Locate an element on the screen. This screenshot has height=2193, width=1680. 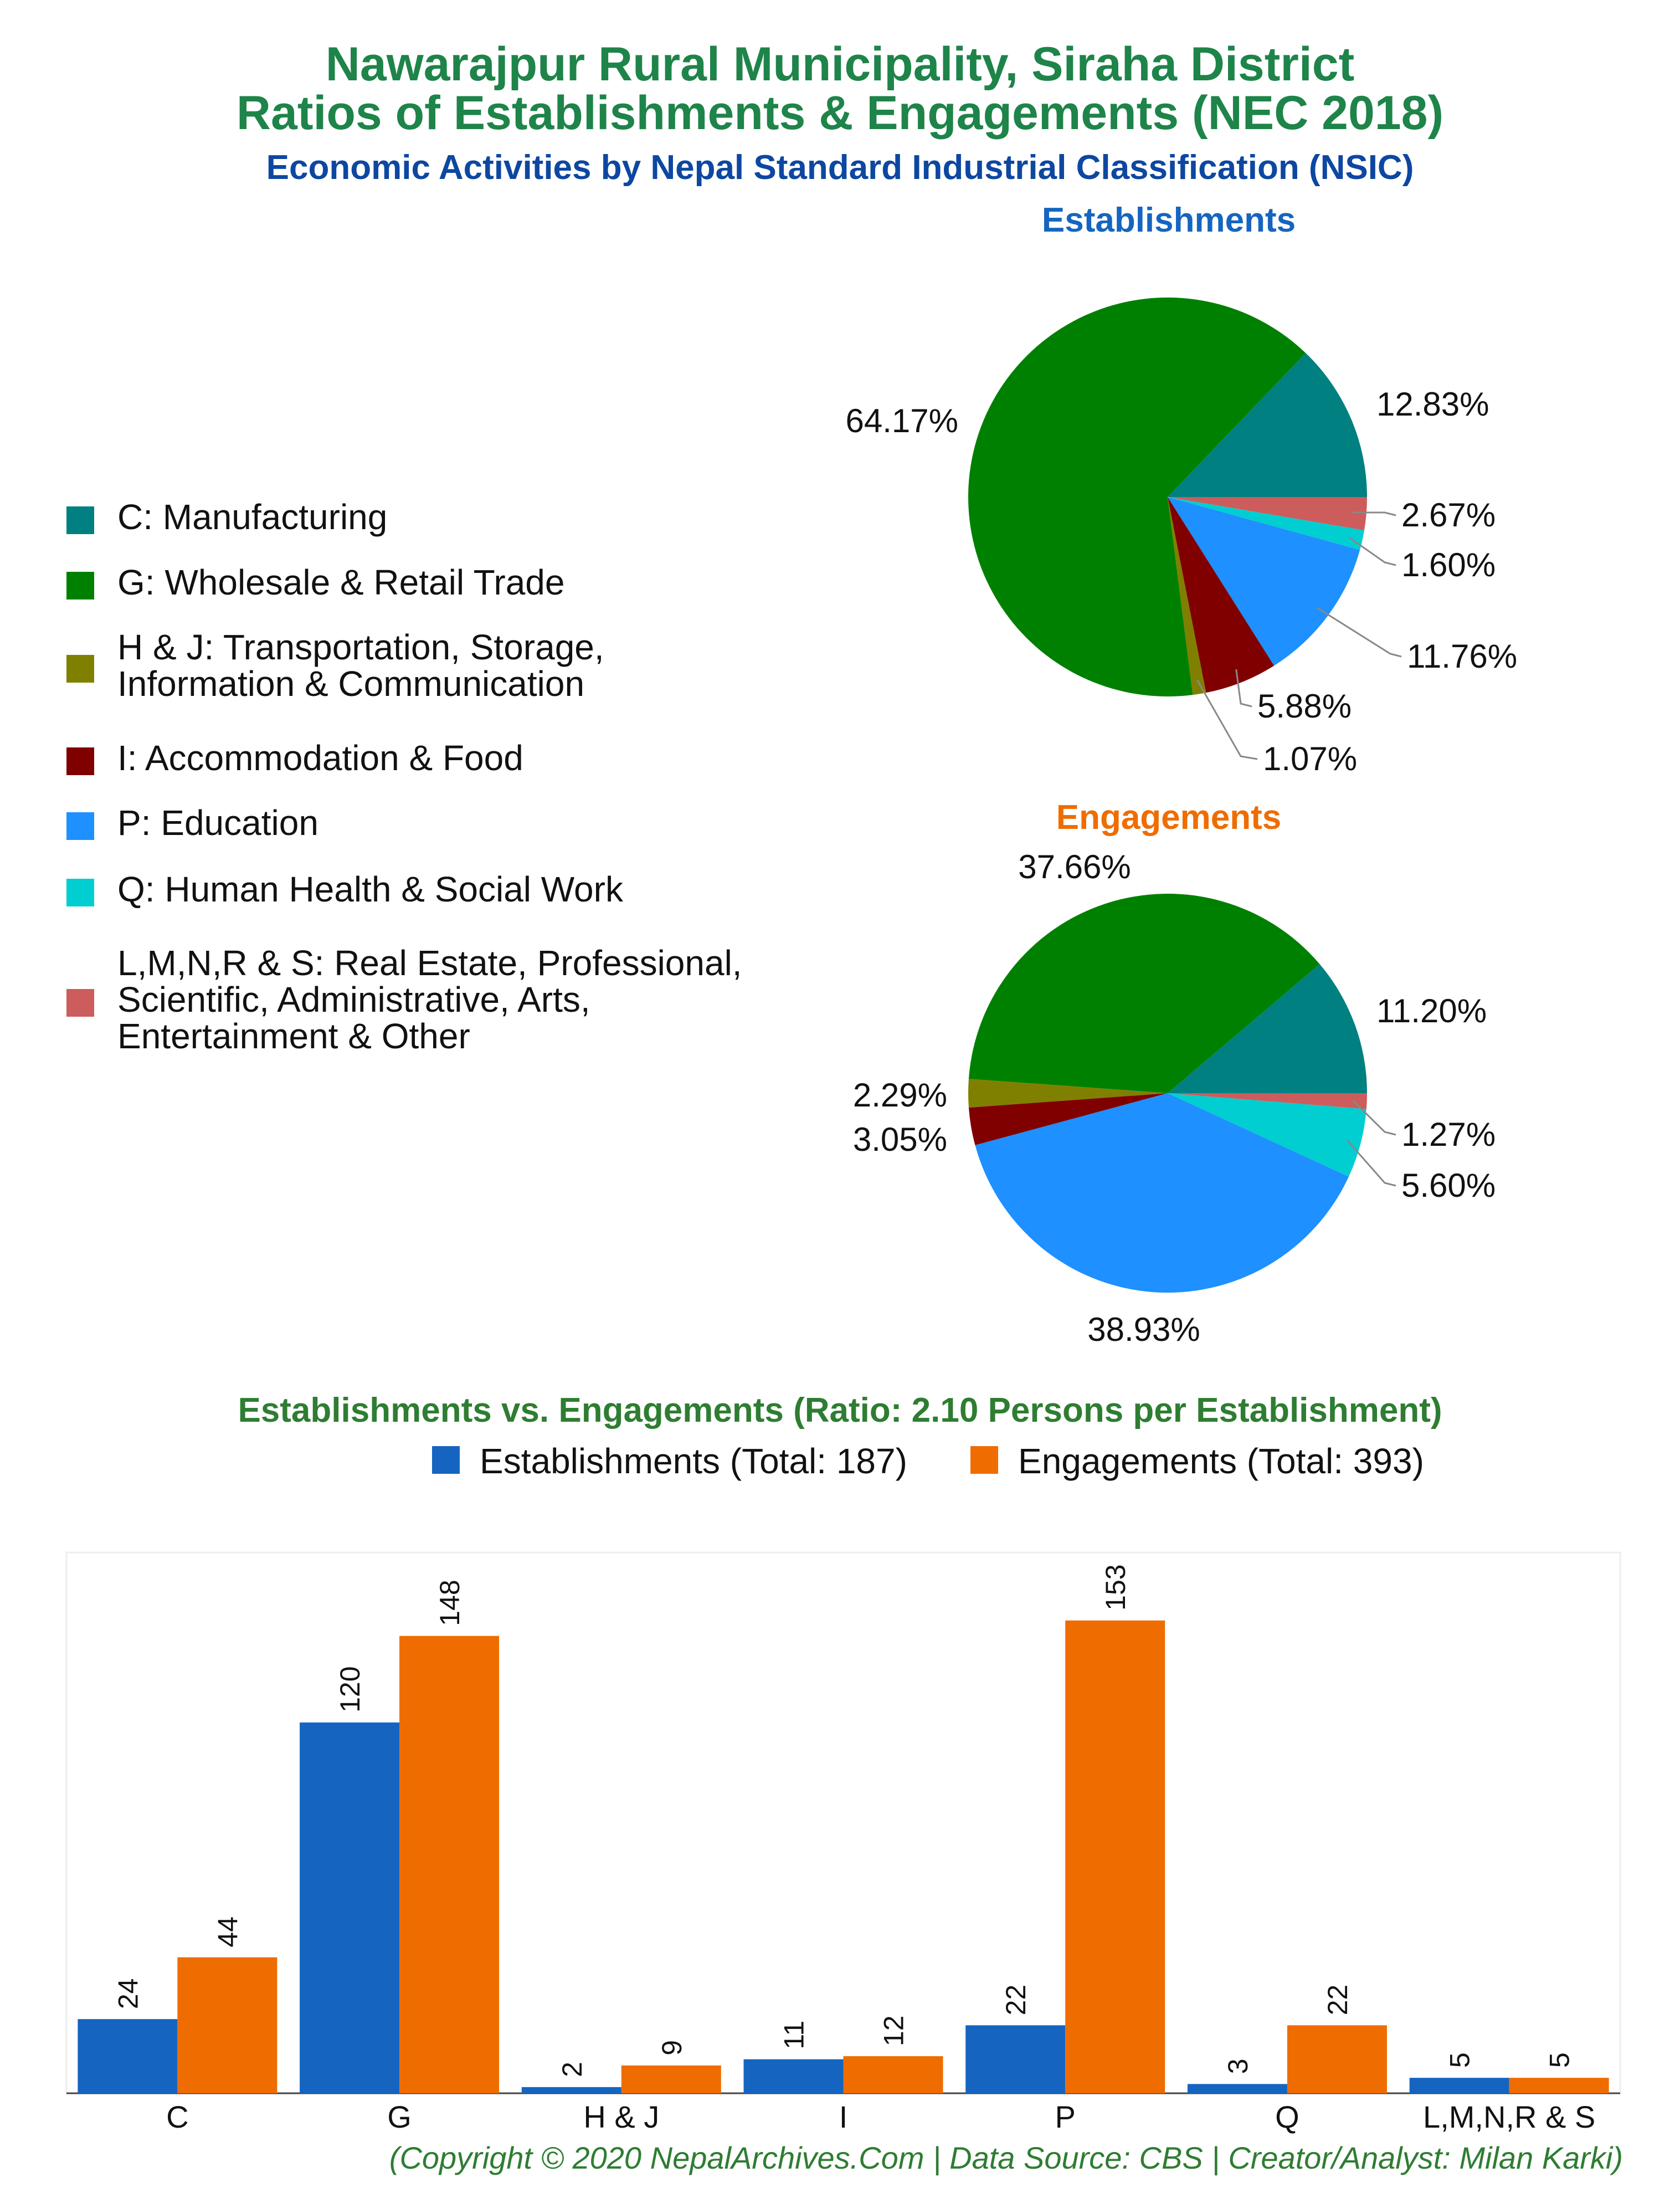
pie-slice-label: 37.66% is located at coordinates (1074, 866).